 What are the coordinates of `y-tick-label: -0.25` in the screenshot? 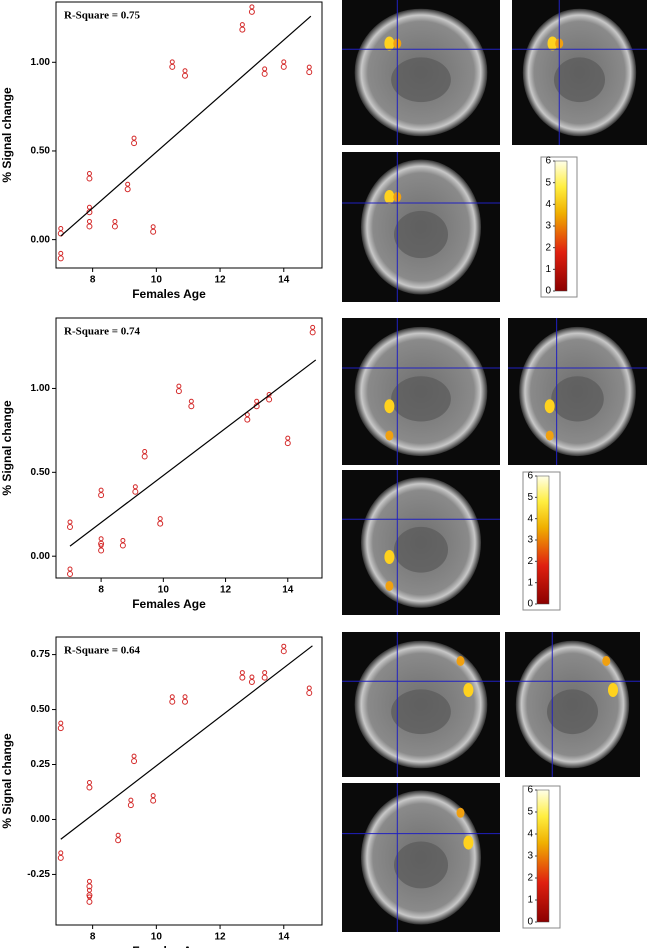 It's located at (38, 874).